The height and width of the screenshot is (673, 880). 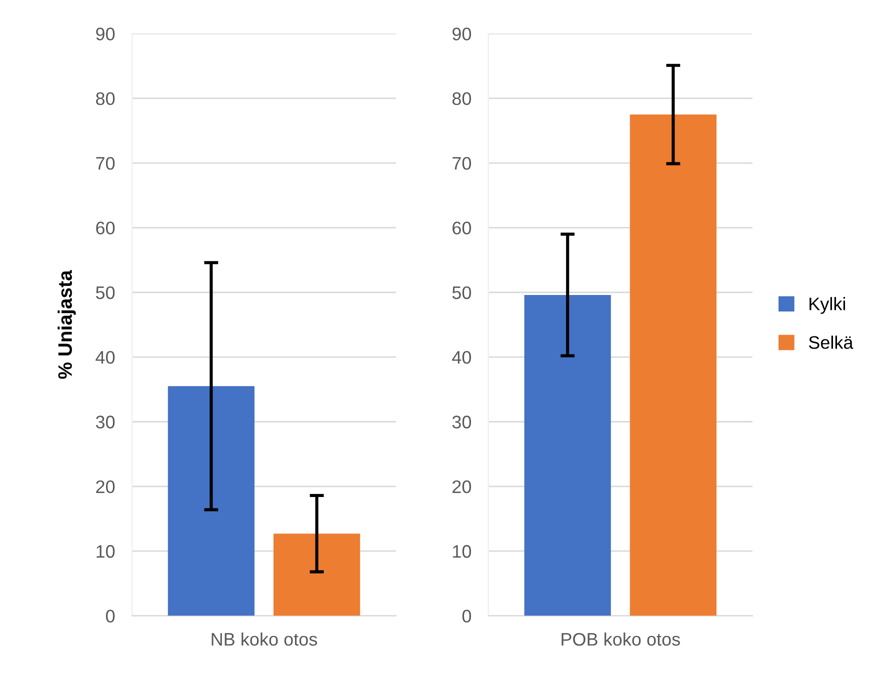 What do you see at coordinates (621, 639) in the screenshot?
I see `x-tick-label: POB koko otos` at bounding box center [621, 639].